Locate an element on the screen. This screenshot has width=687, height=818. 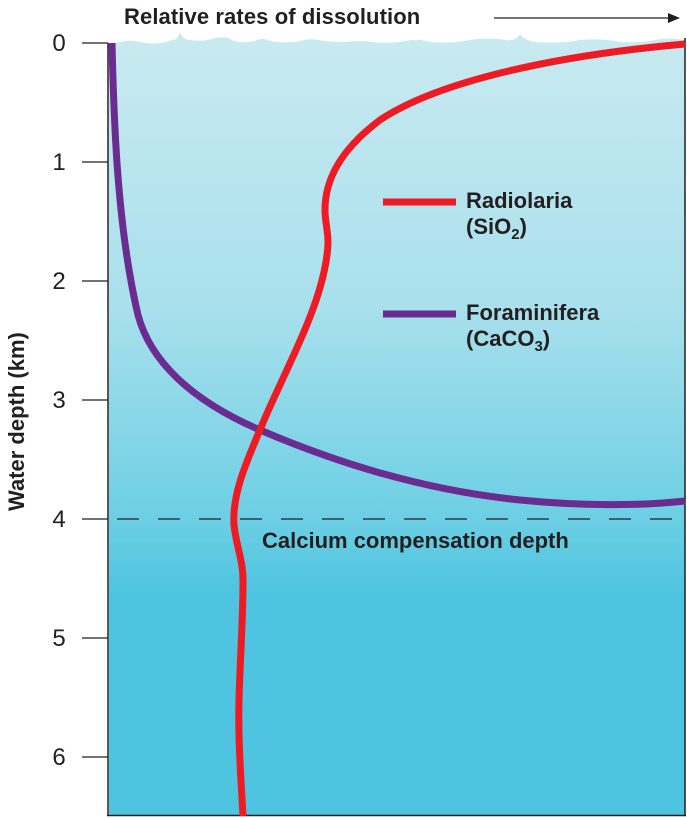
legend-formula: (CaCO3) is located at coordinates (508, 340).